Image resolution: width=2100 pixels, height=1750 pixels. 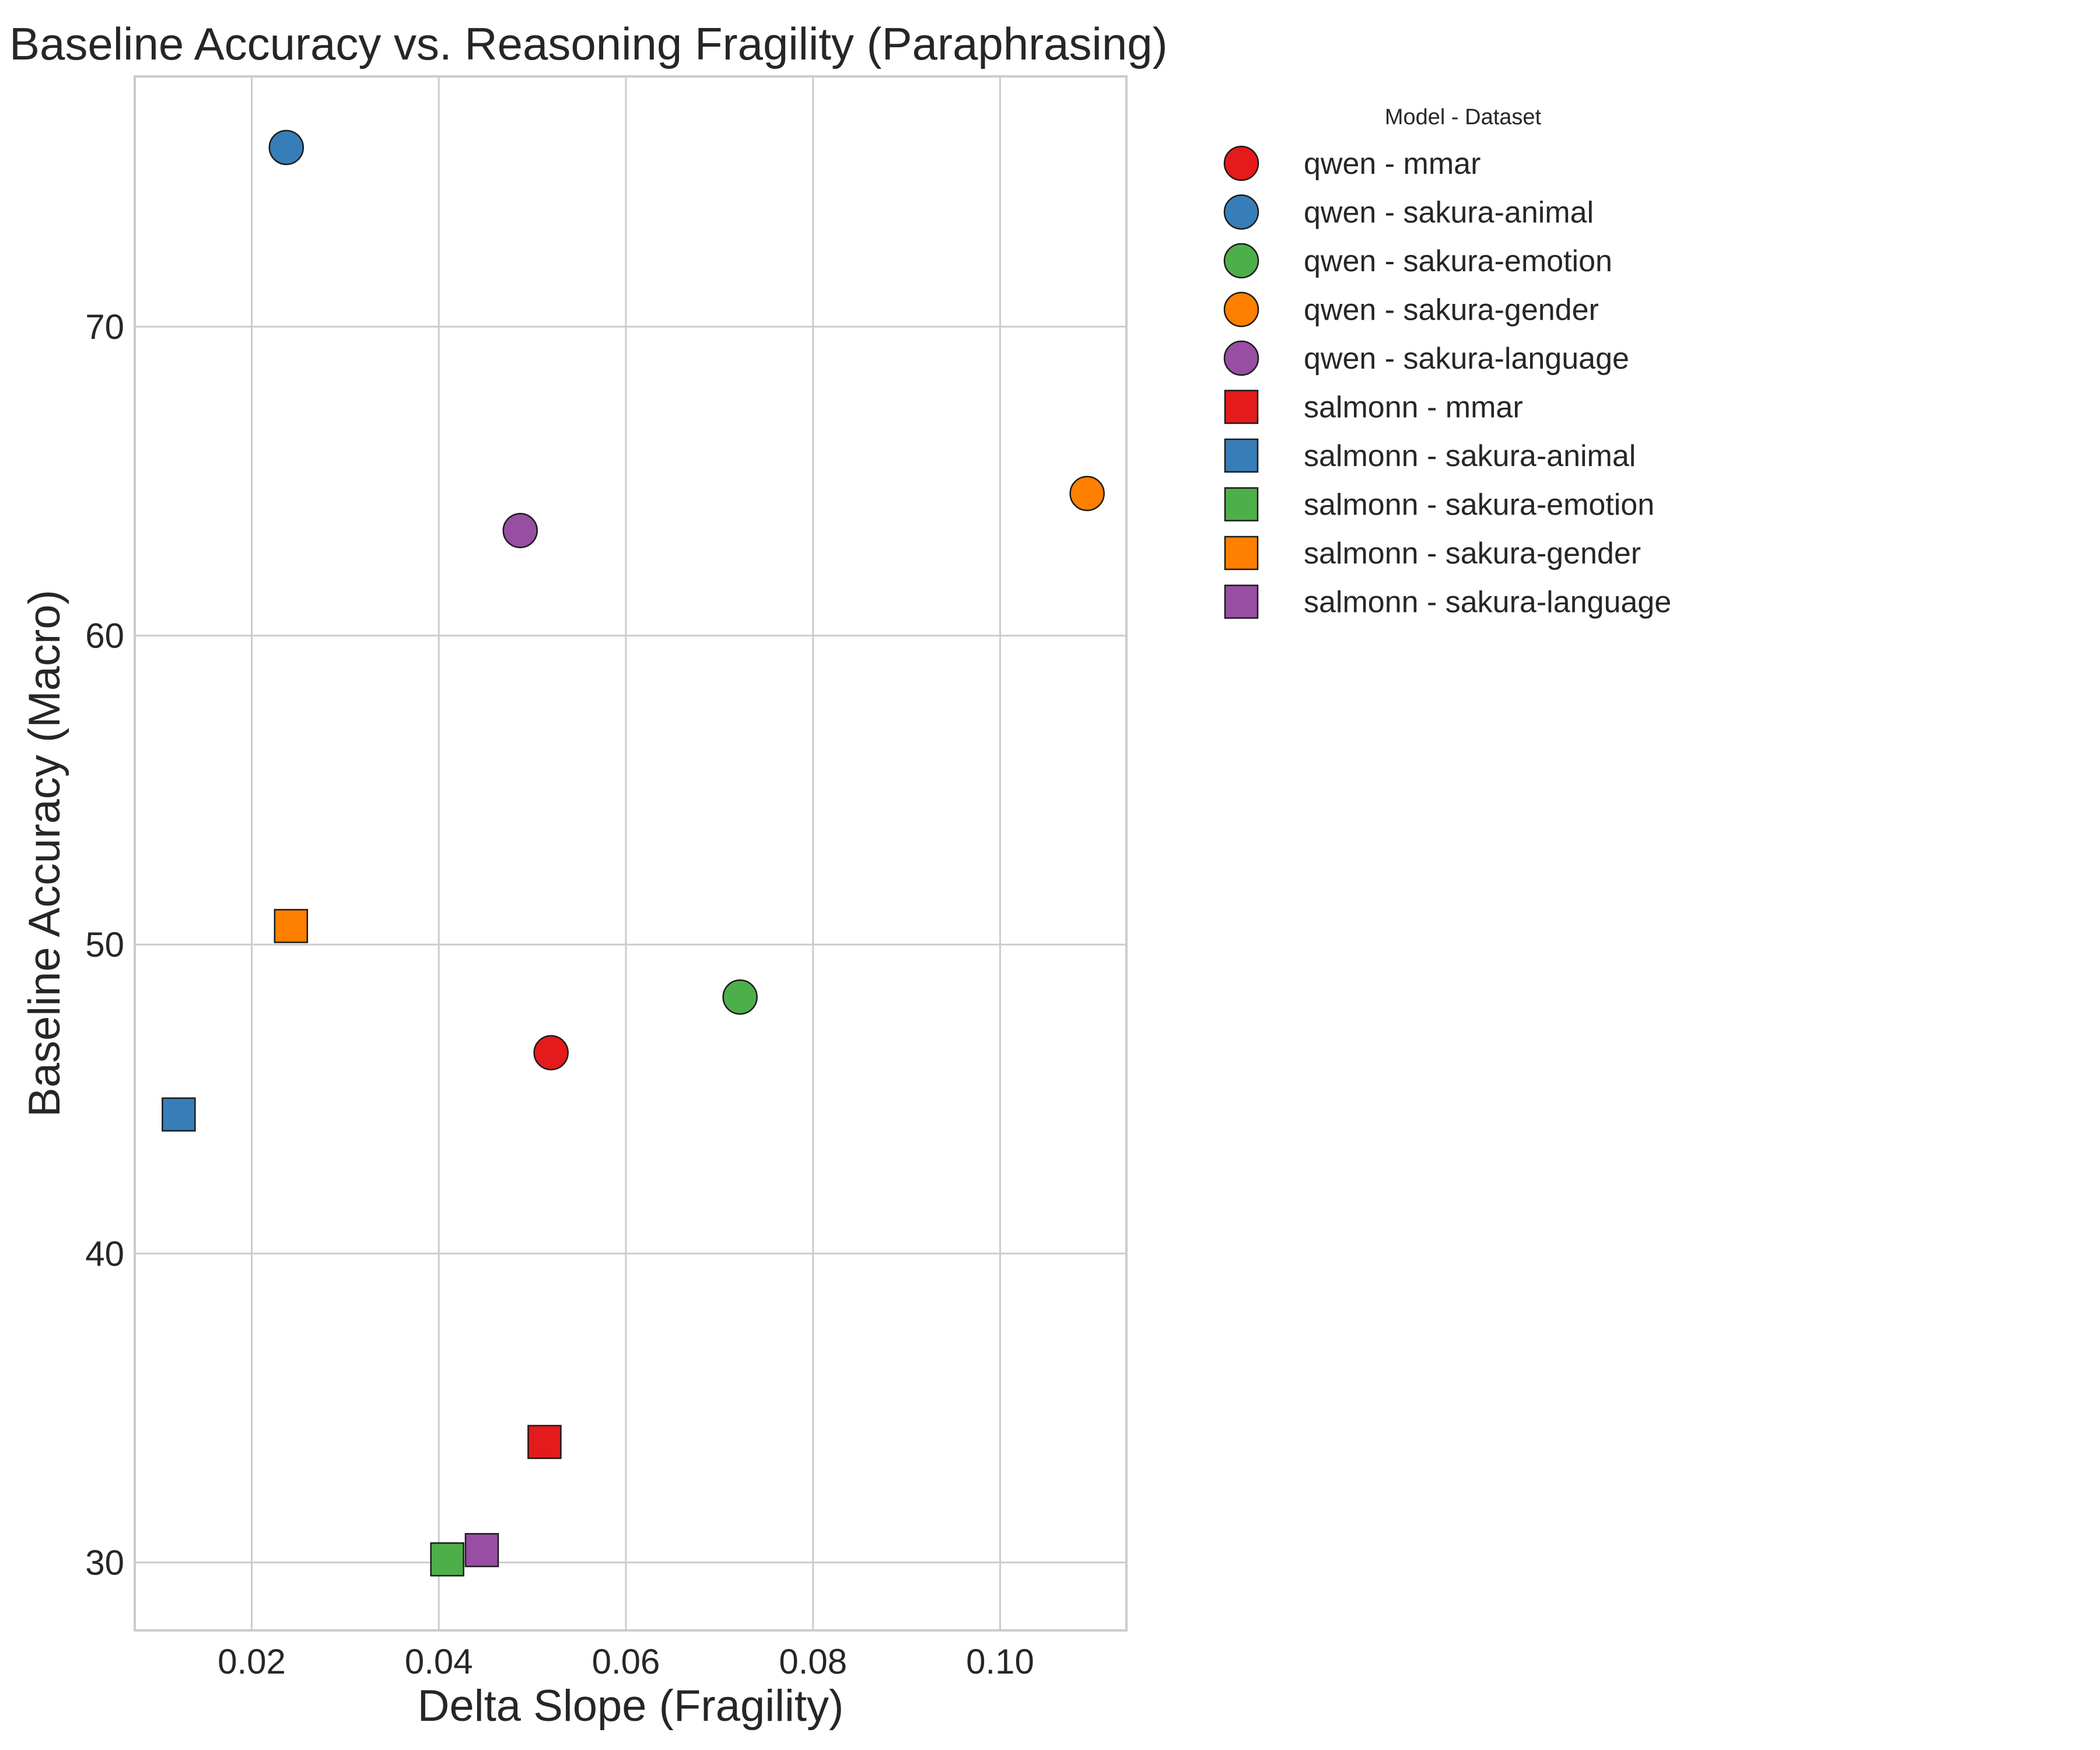 I want to click on x-tick-label: 0.08, so click(x=813, y=1661).